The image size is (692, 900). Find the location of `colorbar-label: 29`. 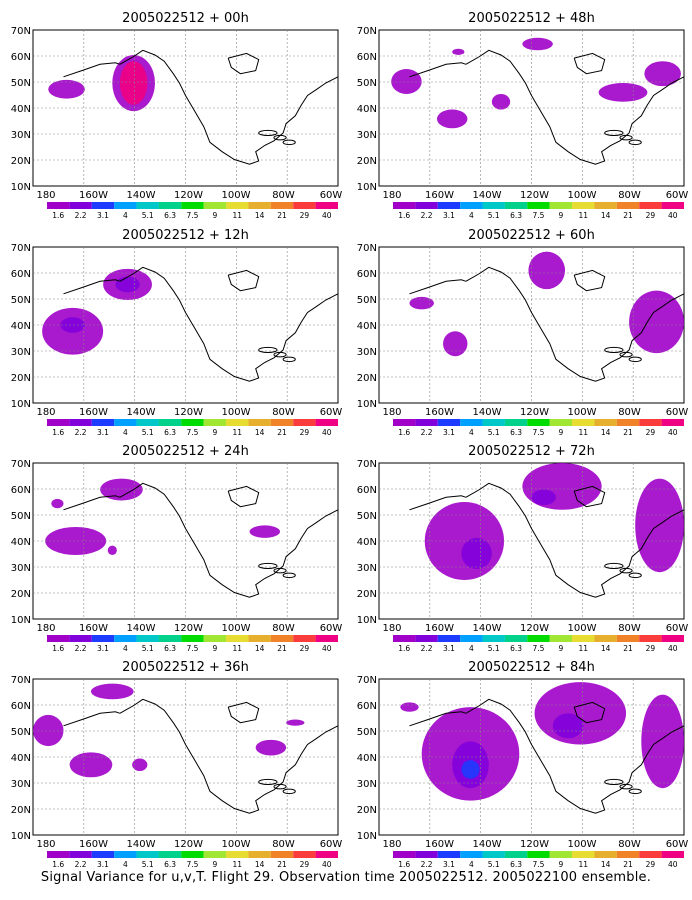

colorbar-label: 29 is located at coordinates (305, 215).